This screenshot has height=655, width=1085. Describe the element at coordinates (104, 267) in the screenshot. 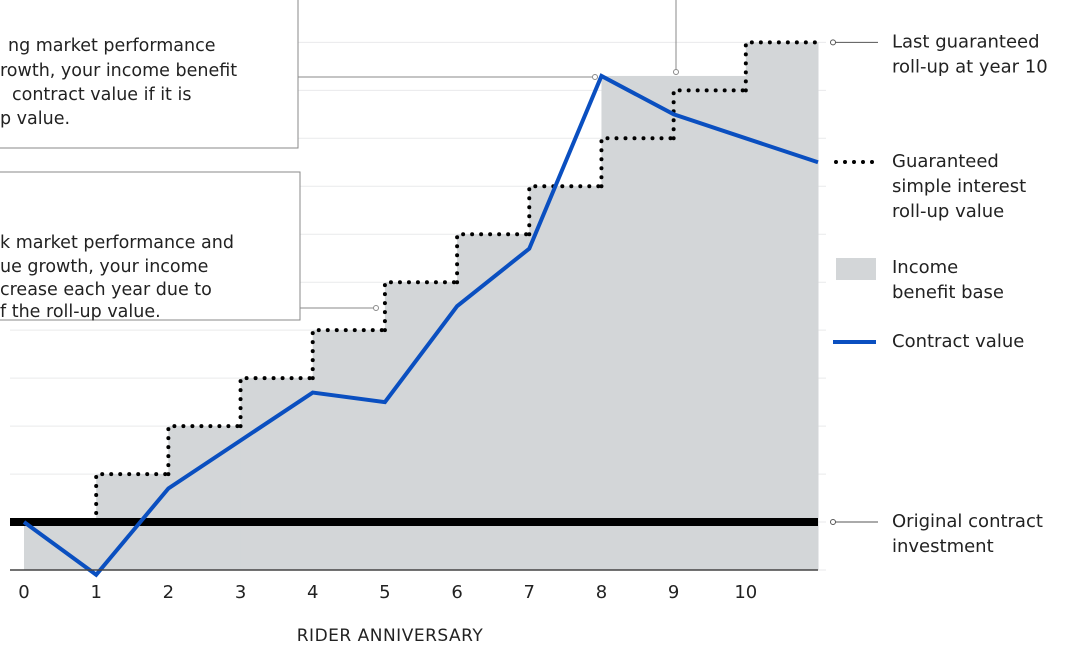

I see `annotation-text: ue growth, your income` at that location.